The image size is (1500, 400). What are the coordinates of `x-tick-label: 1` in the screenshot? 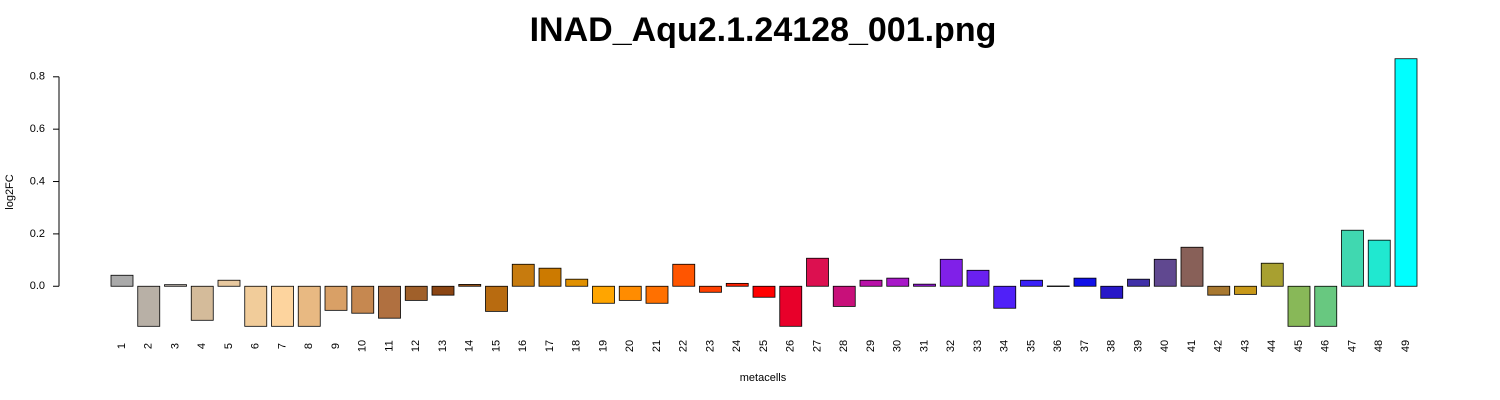 It's located at (122, 346).